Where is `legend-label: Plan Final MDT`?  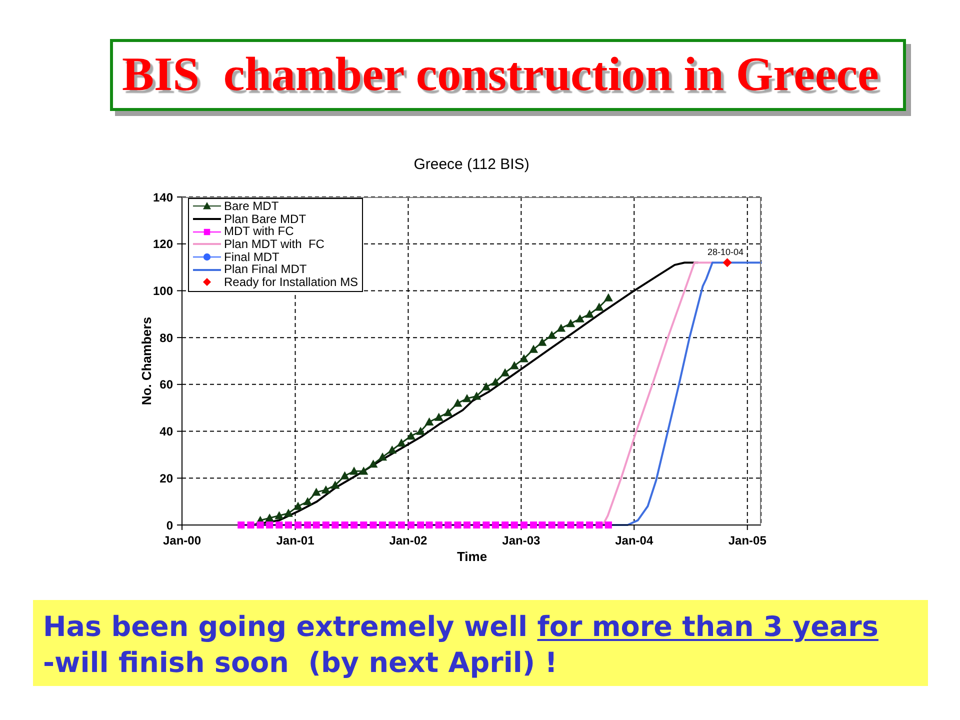 legend-label: Plan Final MDT is located at coordinates (265, 269).